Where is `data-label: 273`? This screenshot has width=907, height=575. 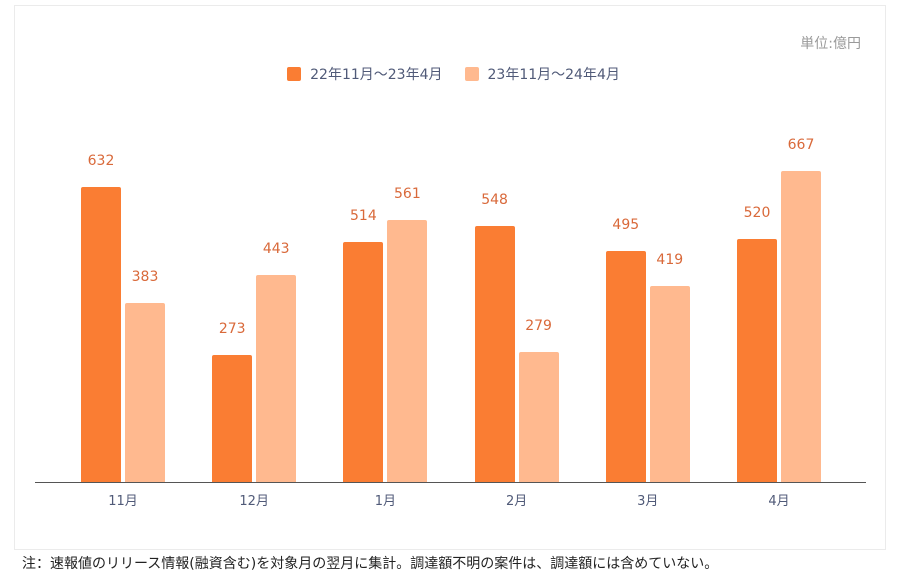 data-label: 273 is located at coordinates (232, 328).